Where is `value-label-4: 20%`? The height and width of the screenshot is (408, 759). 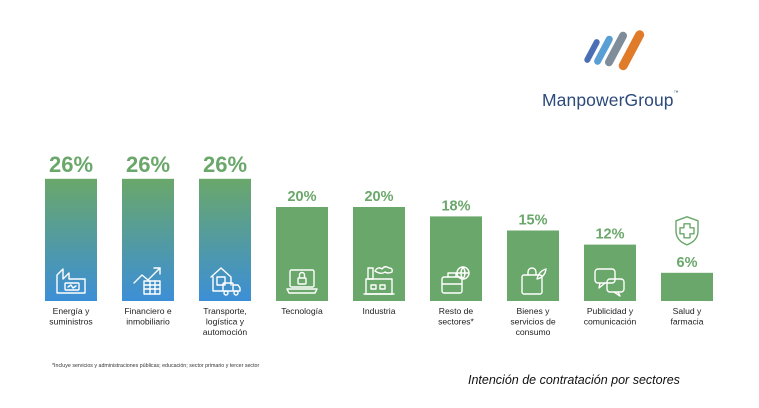 value-label-4: 20% is located at coordinates (301, 197).